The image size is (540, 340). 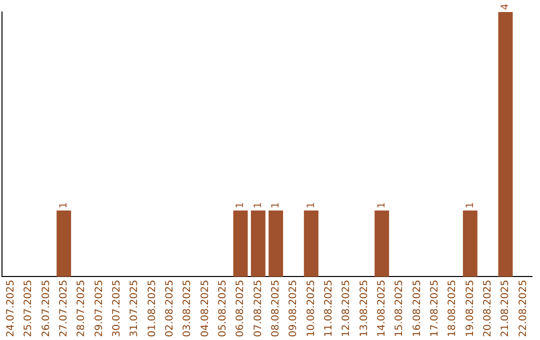 I want to click on x-tick-label: 24.07.2025, so click(x=10, y=309).